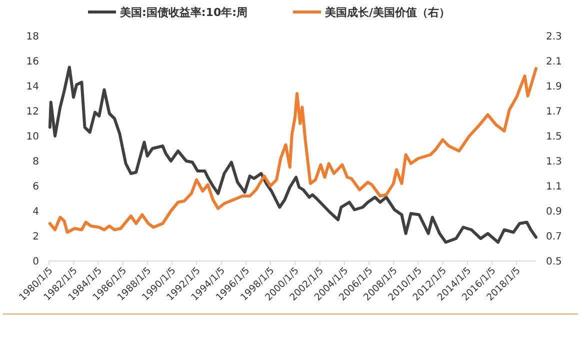 Image resolution: width=581 pixels, height=337 pixels. Describe the element at coordinates (554, 187) in the screenshot. I see `y2-tick-label: 1.1` at that location.